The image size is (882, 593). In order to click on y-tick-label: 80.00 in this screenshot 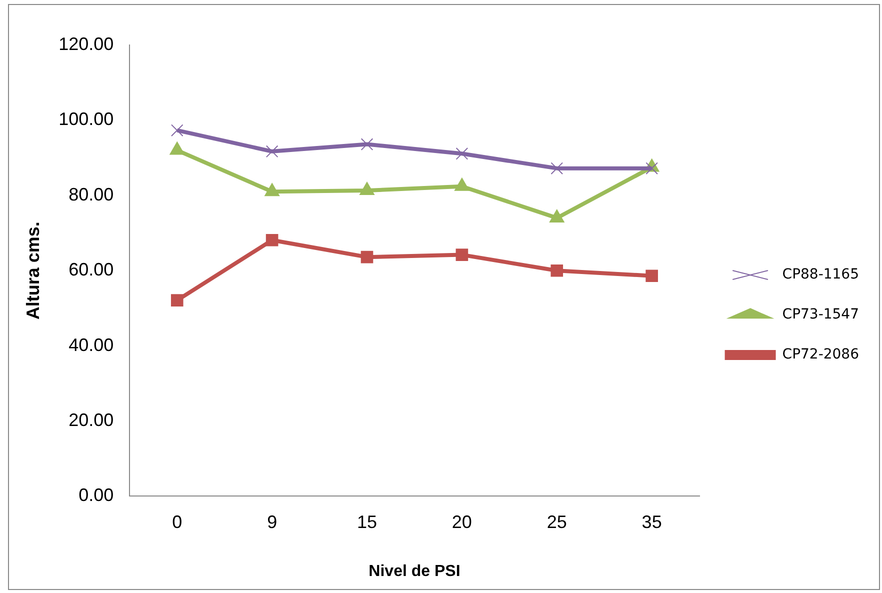, I will do `click(91, 194)`.